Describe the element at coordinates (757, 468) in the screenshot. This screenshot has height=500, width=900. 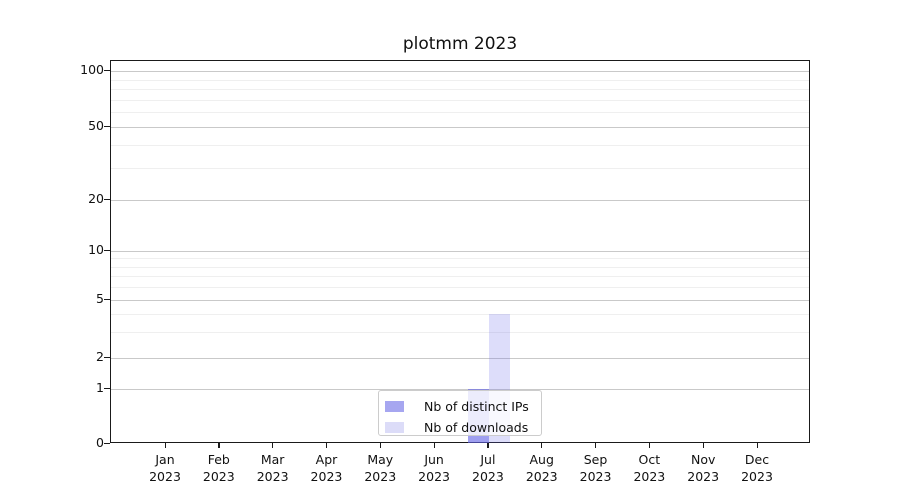
I see `x-tick-label: Dec 2023` at that location.